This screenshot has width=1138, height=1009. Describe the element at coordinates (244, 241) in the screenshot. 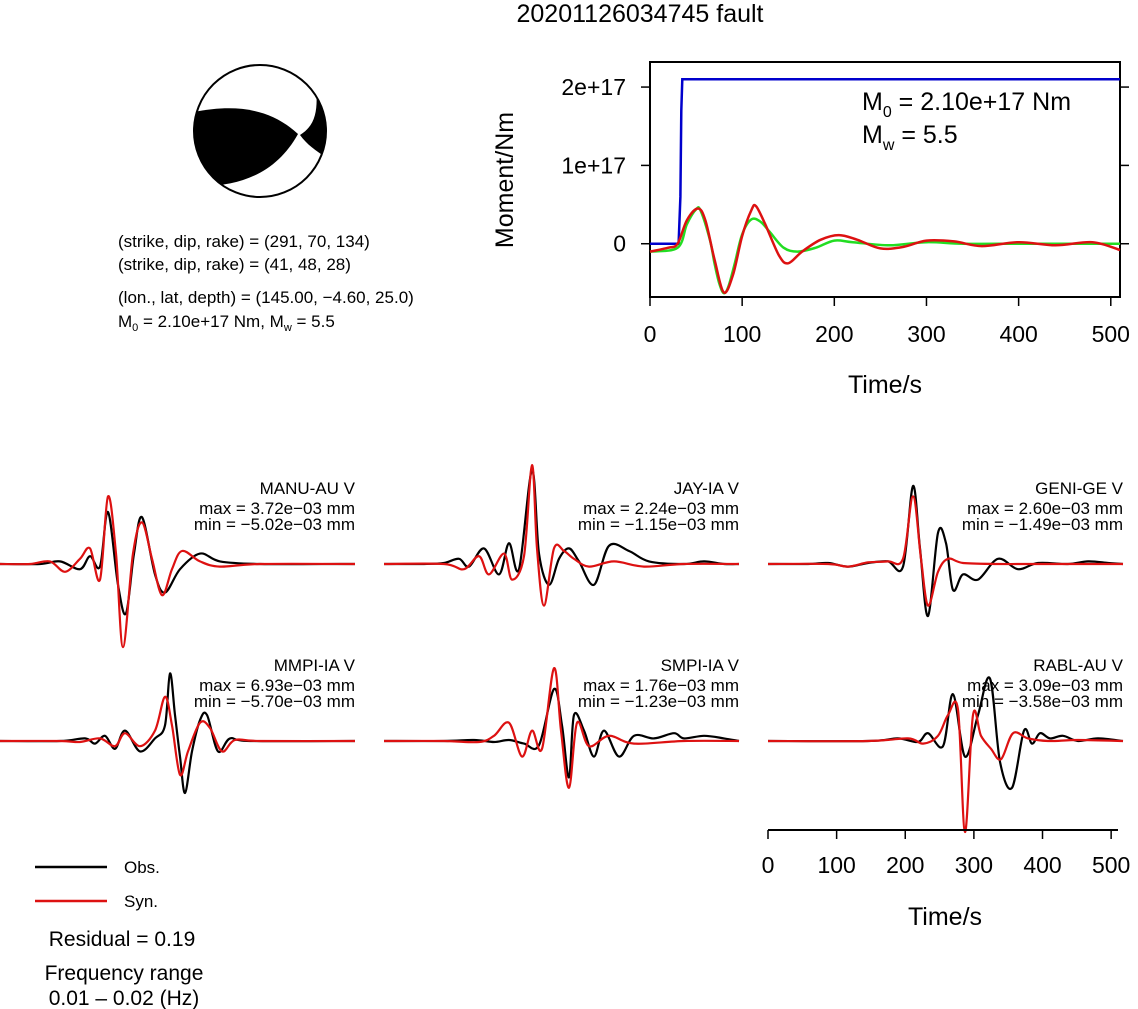

I see `nodal-plane-1: (strike, dip, rake) = (291, 70, 134)` at that location.